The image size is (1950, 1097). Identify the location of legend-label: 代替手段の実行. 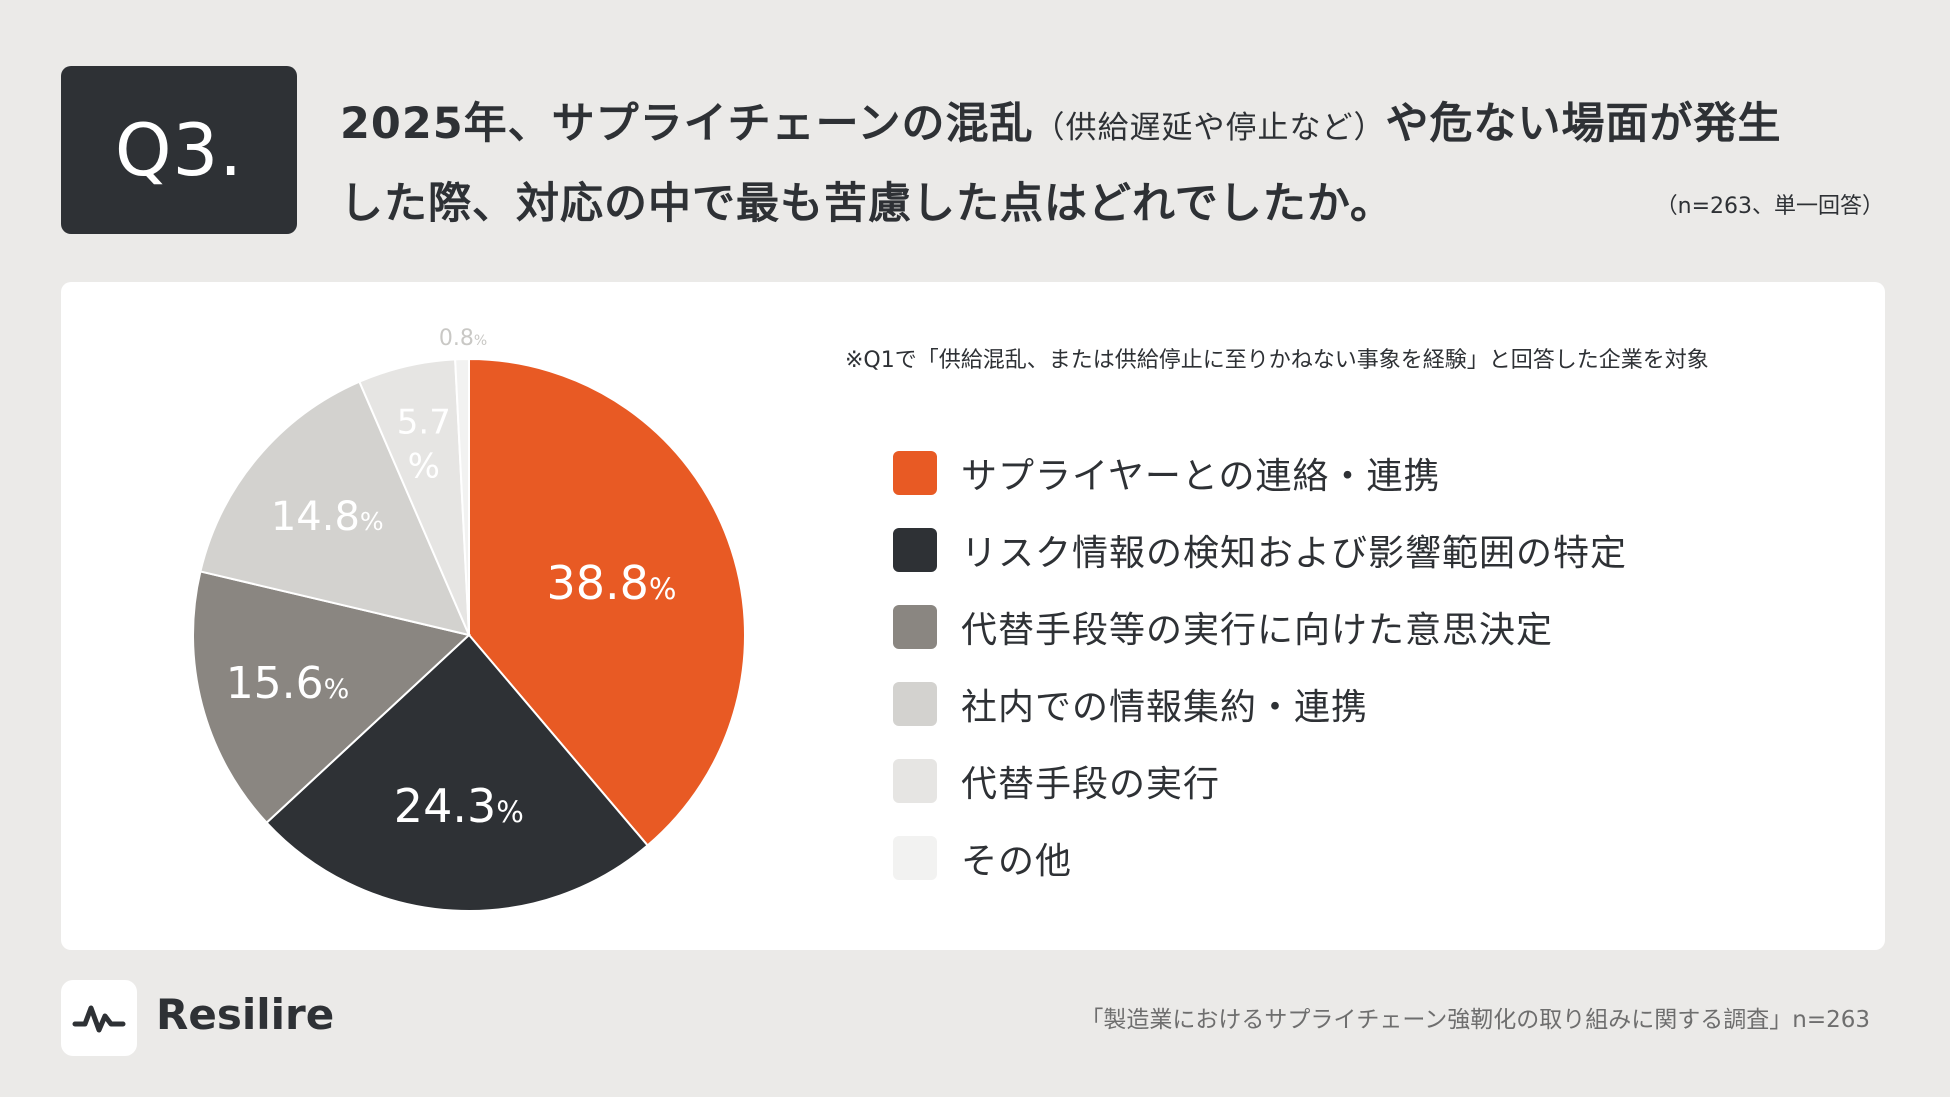
(1091, 784).